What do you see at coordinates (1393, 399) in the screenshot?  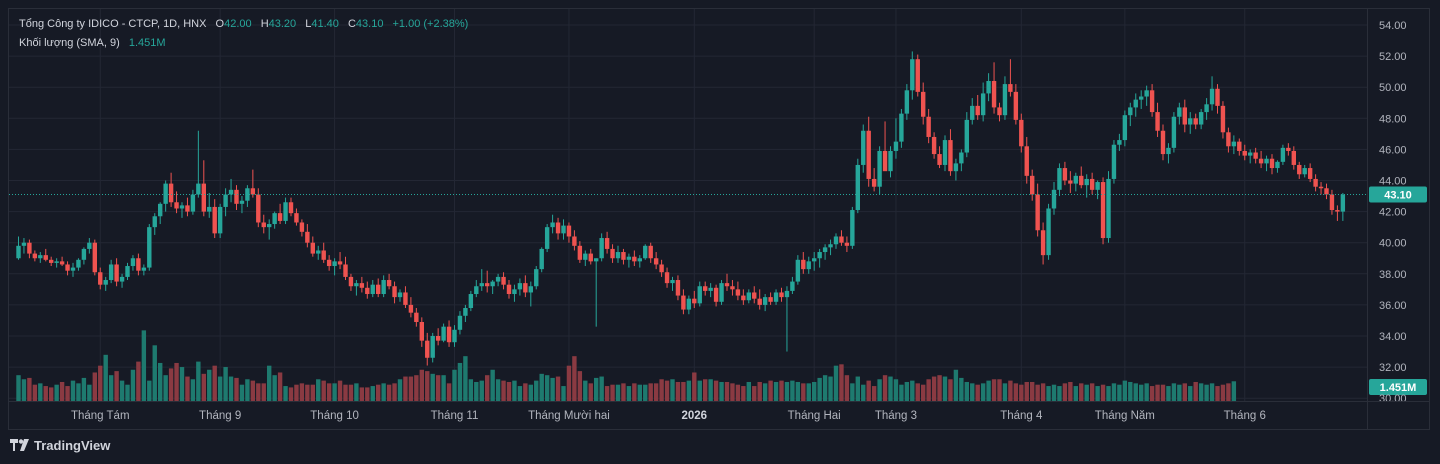 I see `y-tick-label: 30.00` at bounding box center [1393, 399].